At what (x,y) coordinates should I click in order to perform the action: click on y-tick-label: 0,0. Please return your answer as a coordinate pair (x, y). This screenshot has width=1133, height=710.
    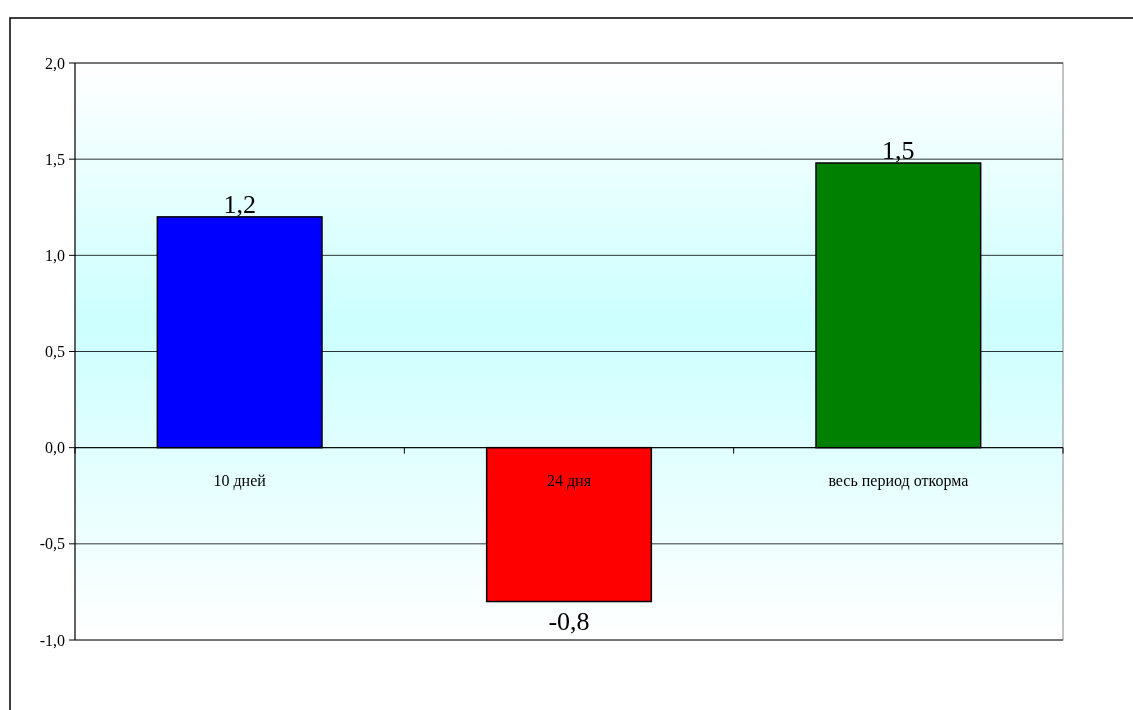
    Looking at the image, I should click on (55, 448).